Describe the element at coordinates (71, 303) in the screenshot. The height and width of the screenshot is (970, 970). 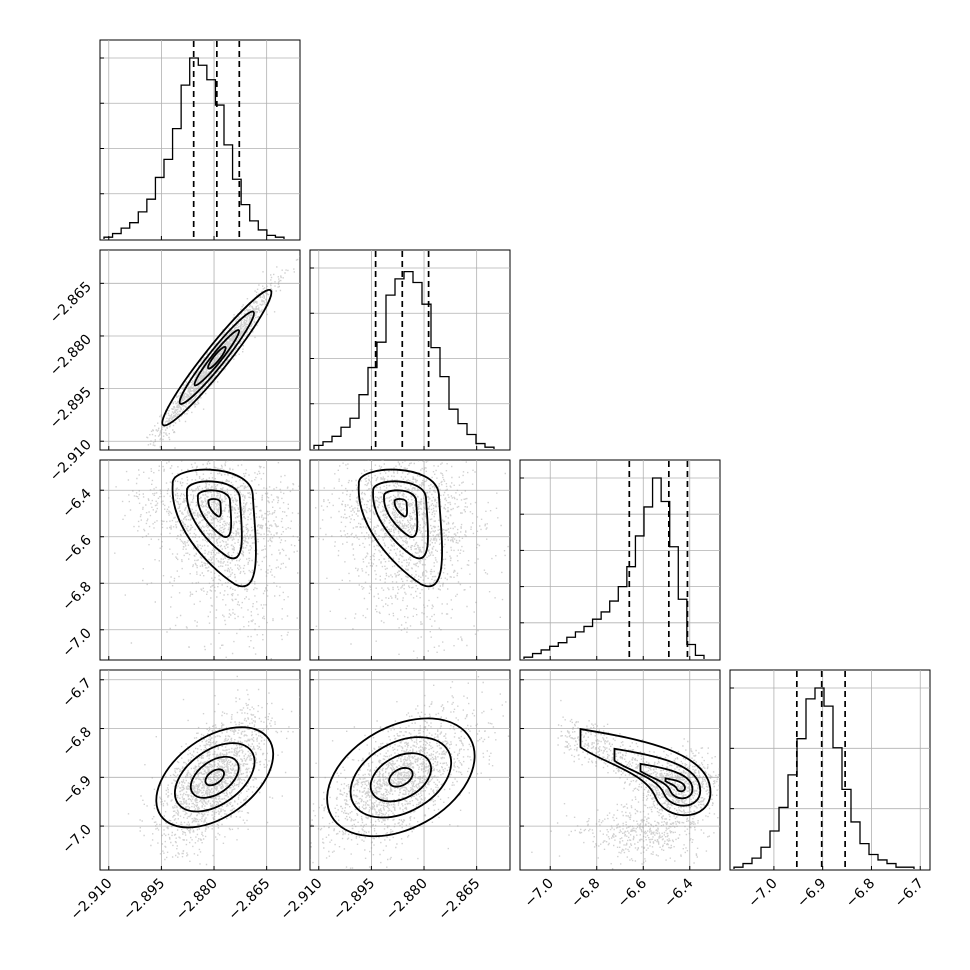
I see `y-tick-label: −2.865` at that location.